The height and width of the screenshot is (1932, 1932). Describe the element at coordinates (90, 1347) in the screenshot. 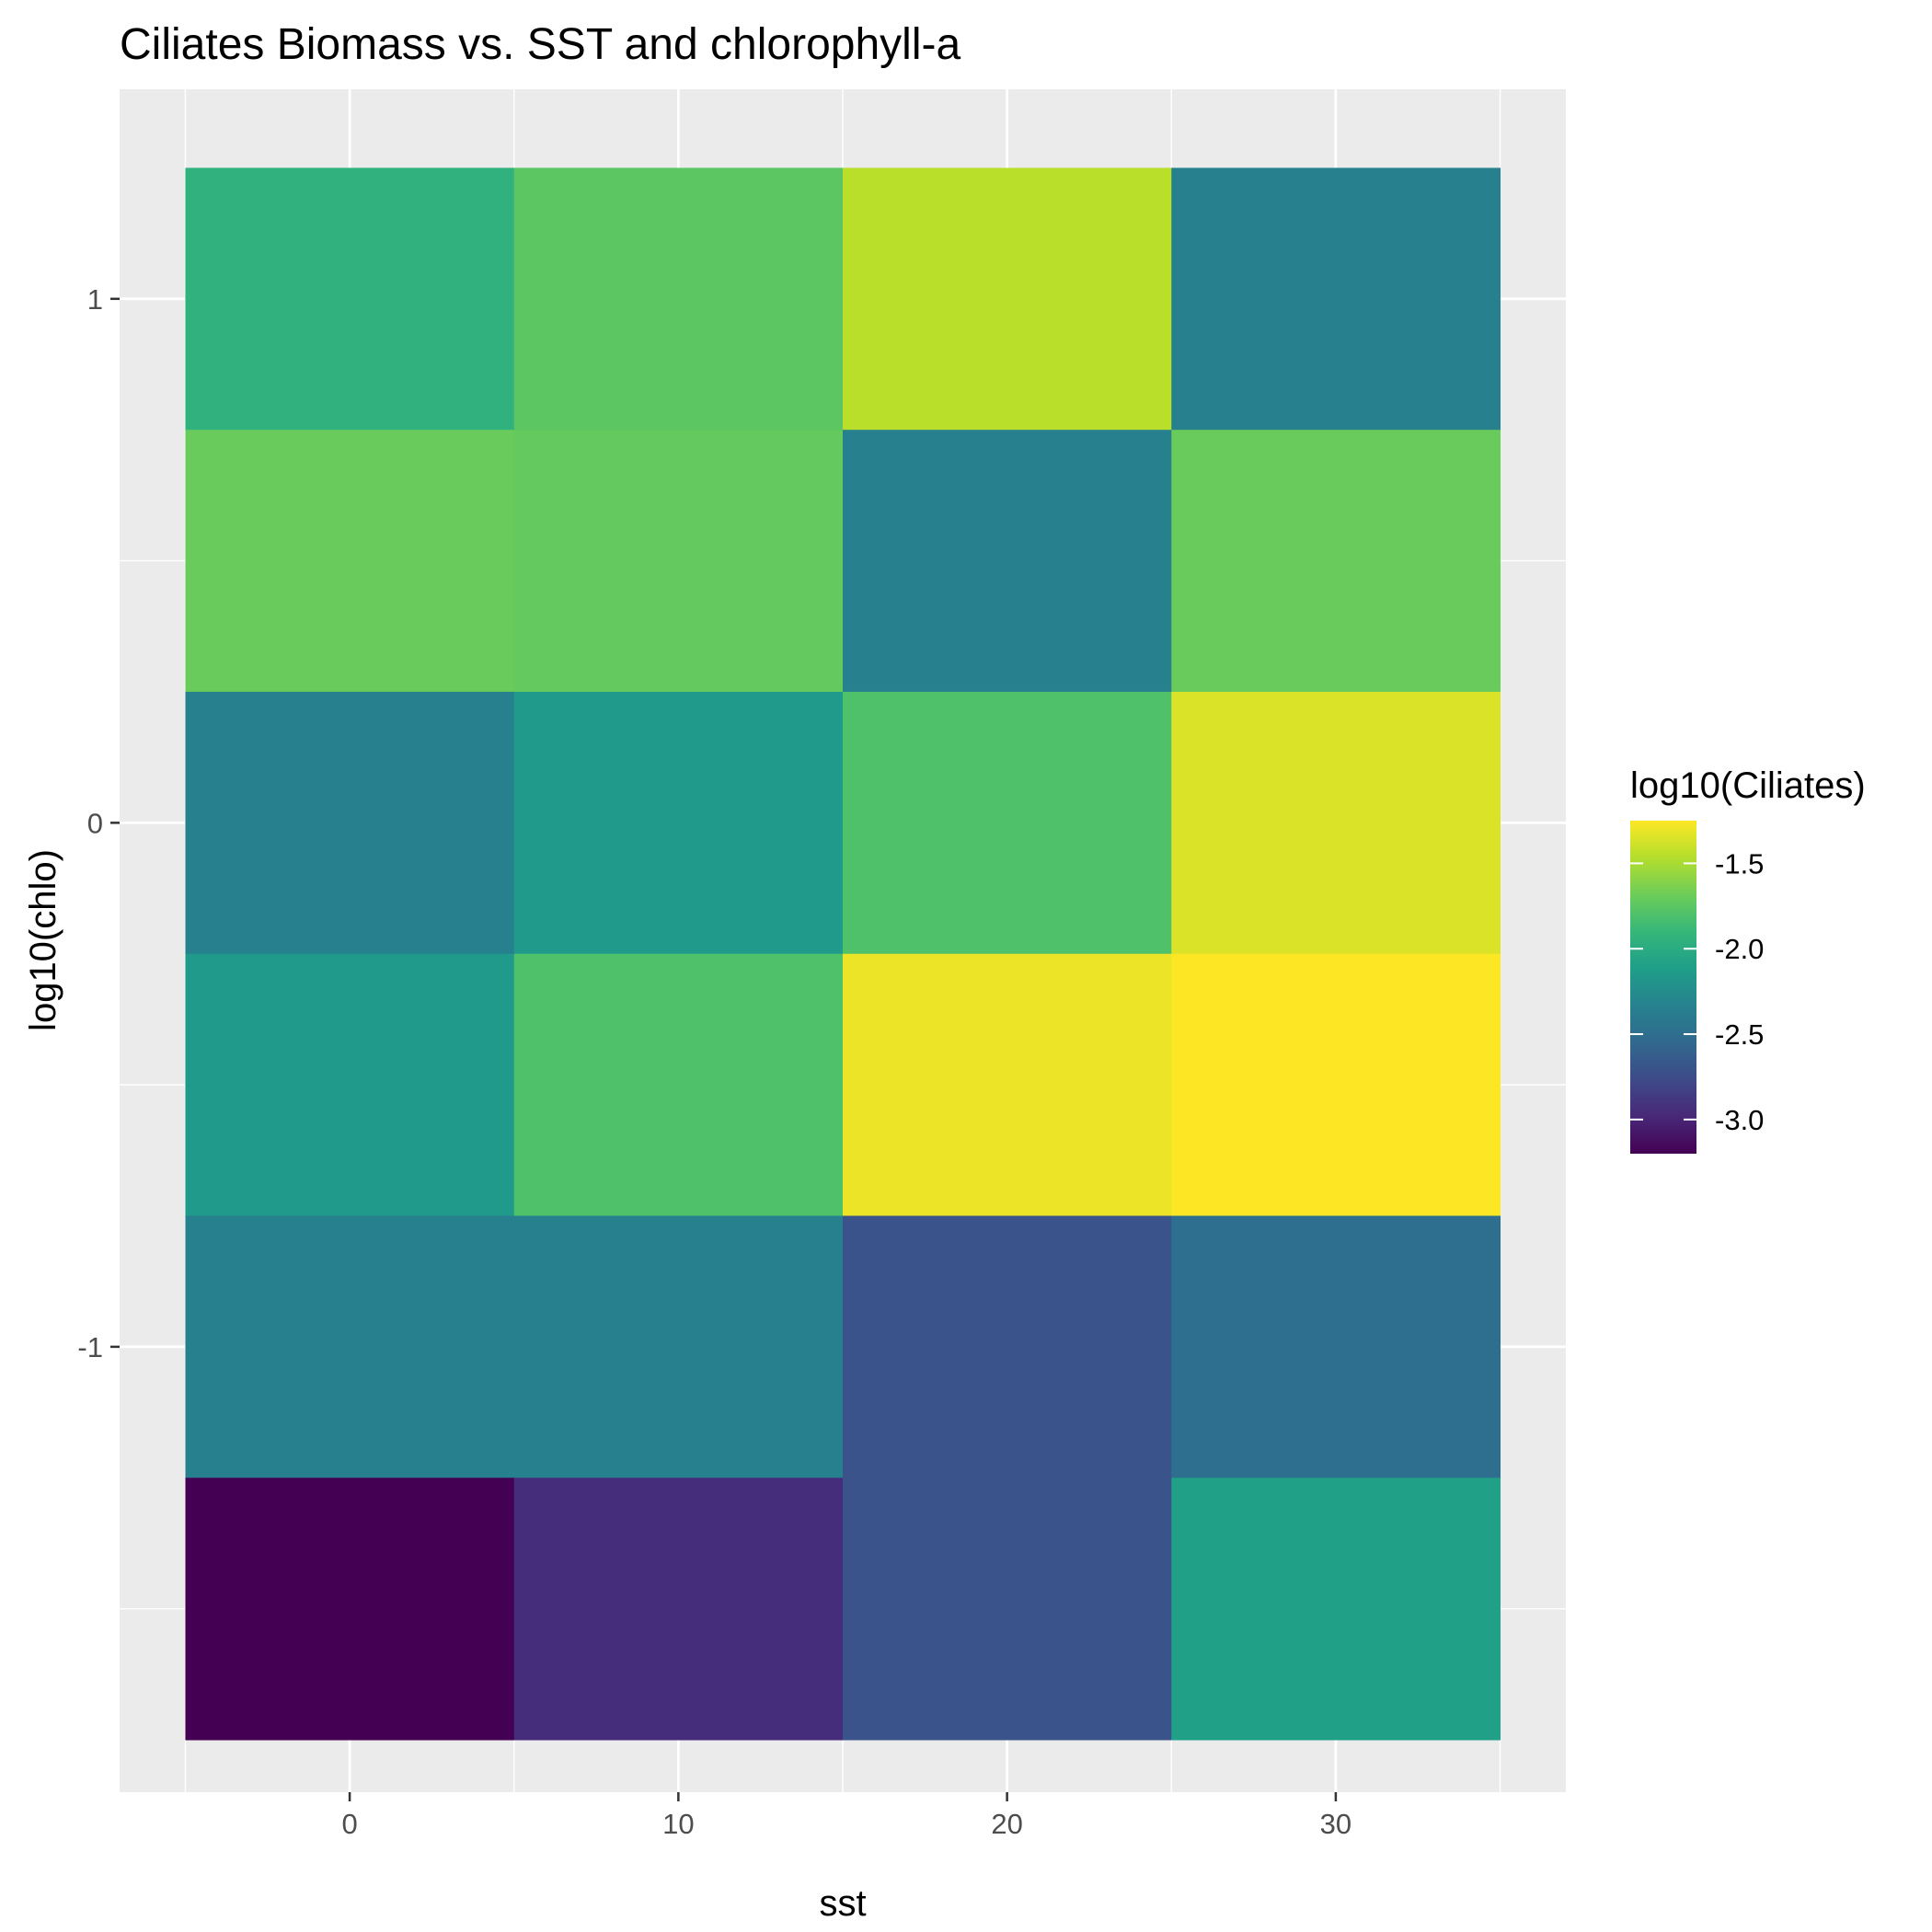

I see `y-tick-label: -1` at that location.